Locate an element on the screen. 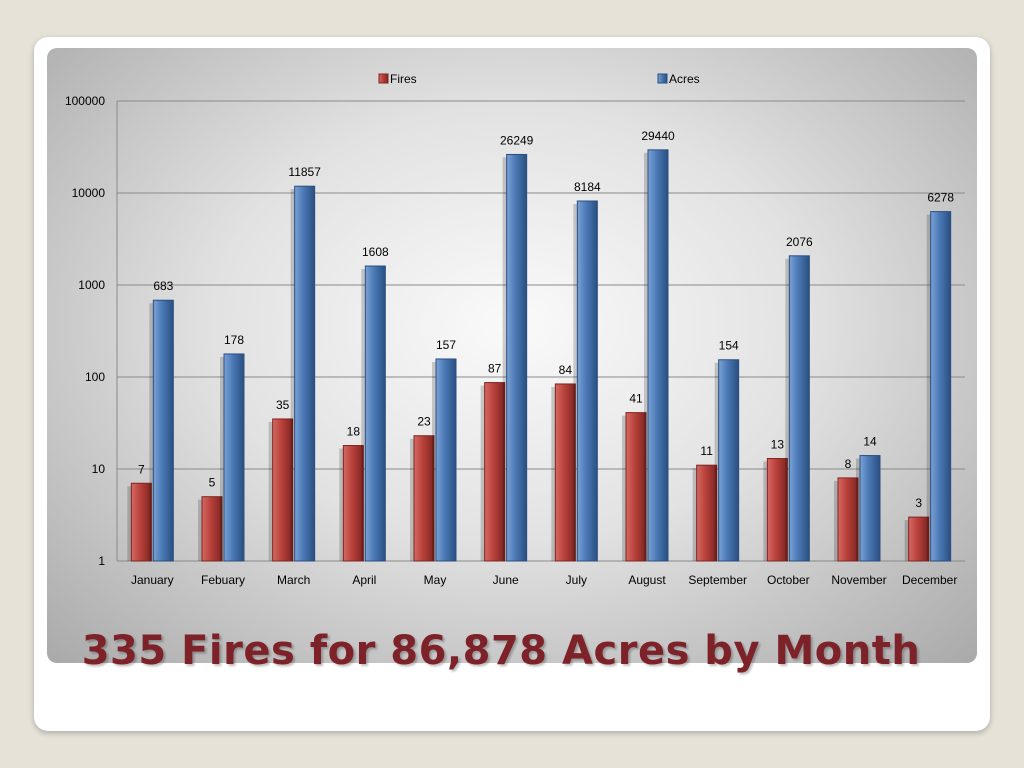 Image resolution: width=1024 pixels, height=768 pixels. x-tick-label: December is located at coordinates (929, 580).